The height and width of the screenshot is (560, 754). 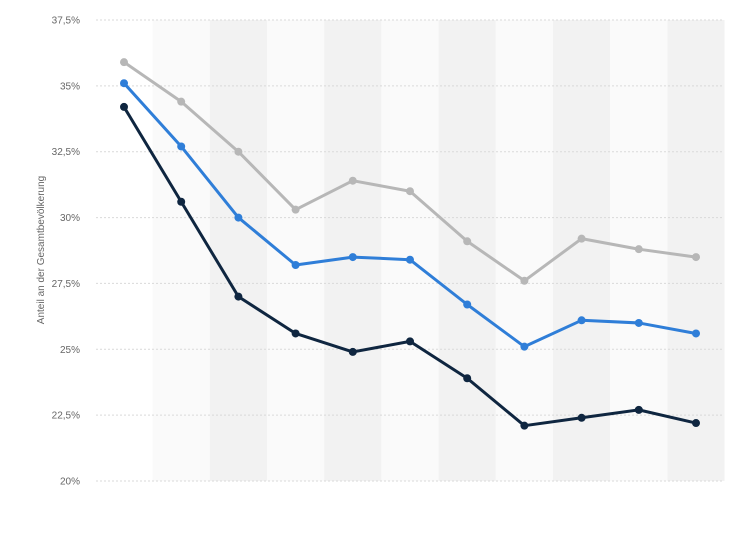 What do you see at coordinates (70, 86) in the screenshot?
I see `y-tick-label: 35%` at bounding box center [70, 86].